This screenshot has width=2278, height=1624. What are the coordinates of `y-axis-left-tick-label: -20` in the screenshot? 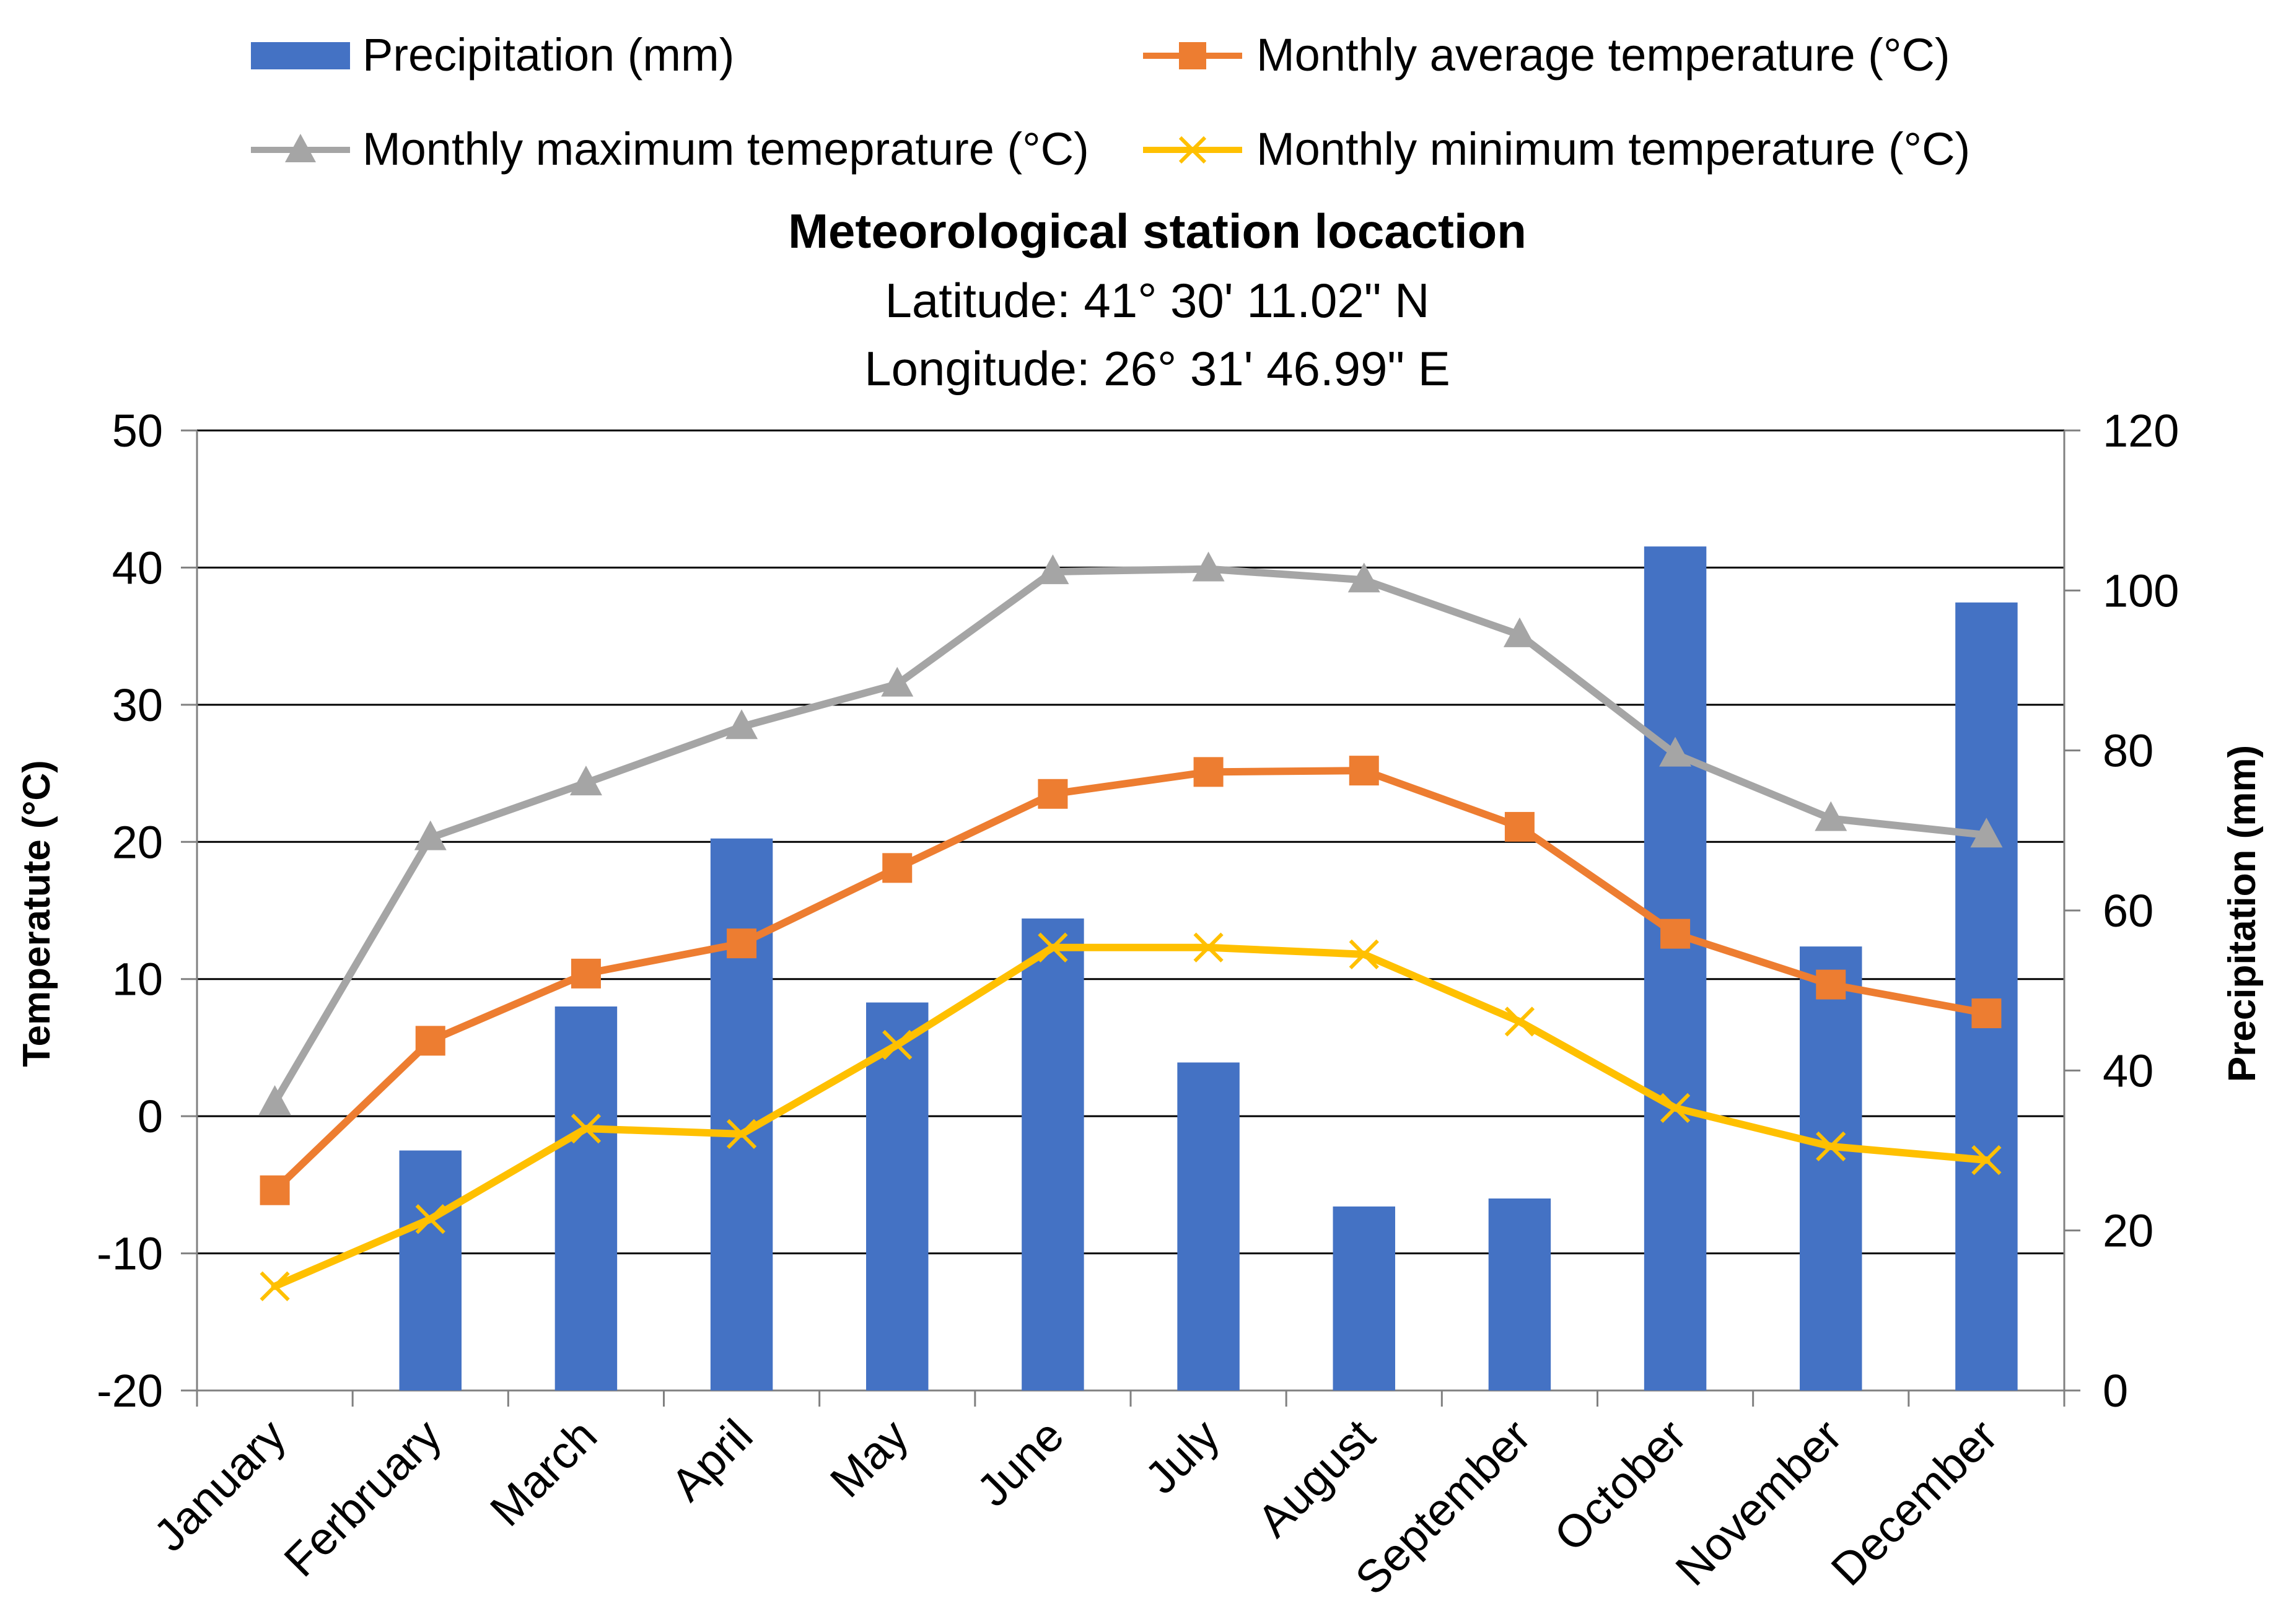 It's located at (130, 1391).